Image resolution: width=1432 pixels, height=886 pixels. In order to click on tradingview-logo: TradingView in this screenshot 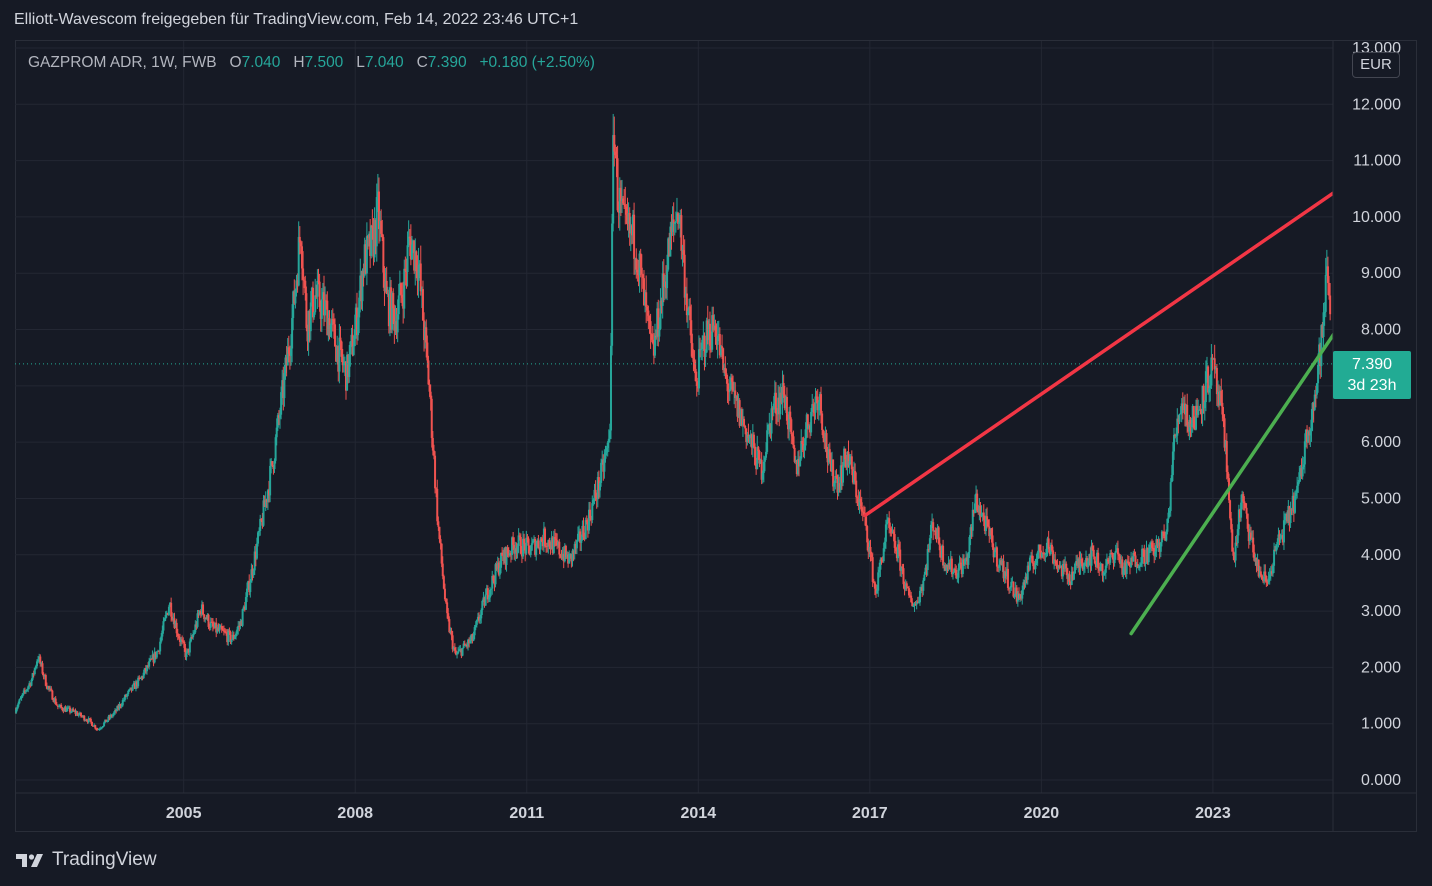, I will do `click(86, 860)`.